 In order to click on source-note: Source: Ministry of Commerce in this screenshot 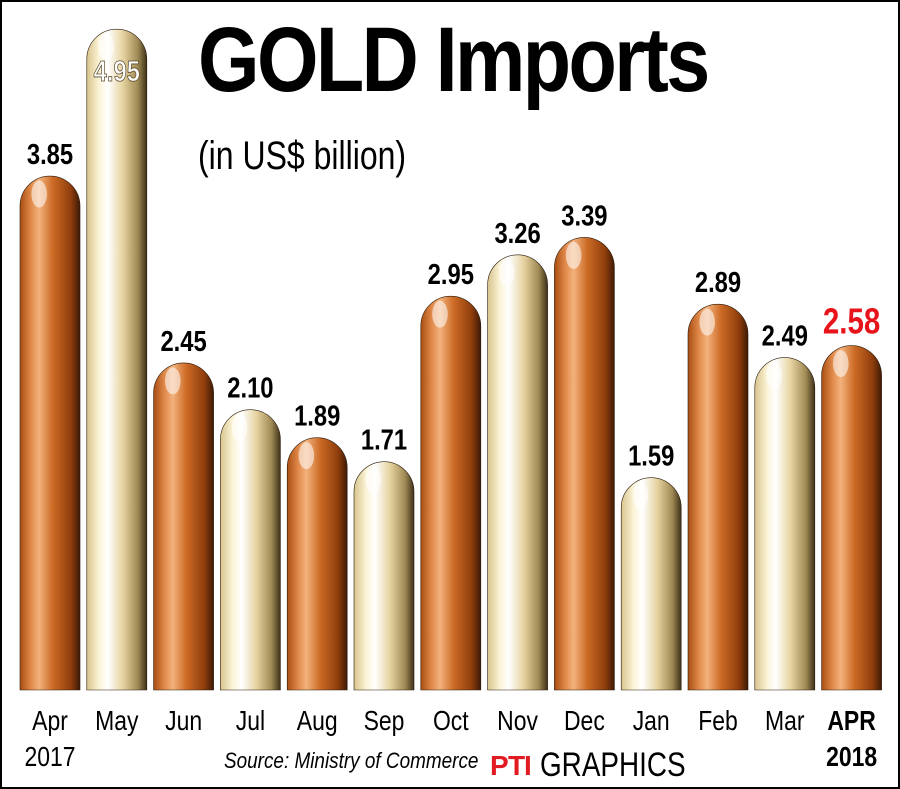, I will do `click(351, 760)`.